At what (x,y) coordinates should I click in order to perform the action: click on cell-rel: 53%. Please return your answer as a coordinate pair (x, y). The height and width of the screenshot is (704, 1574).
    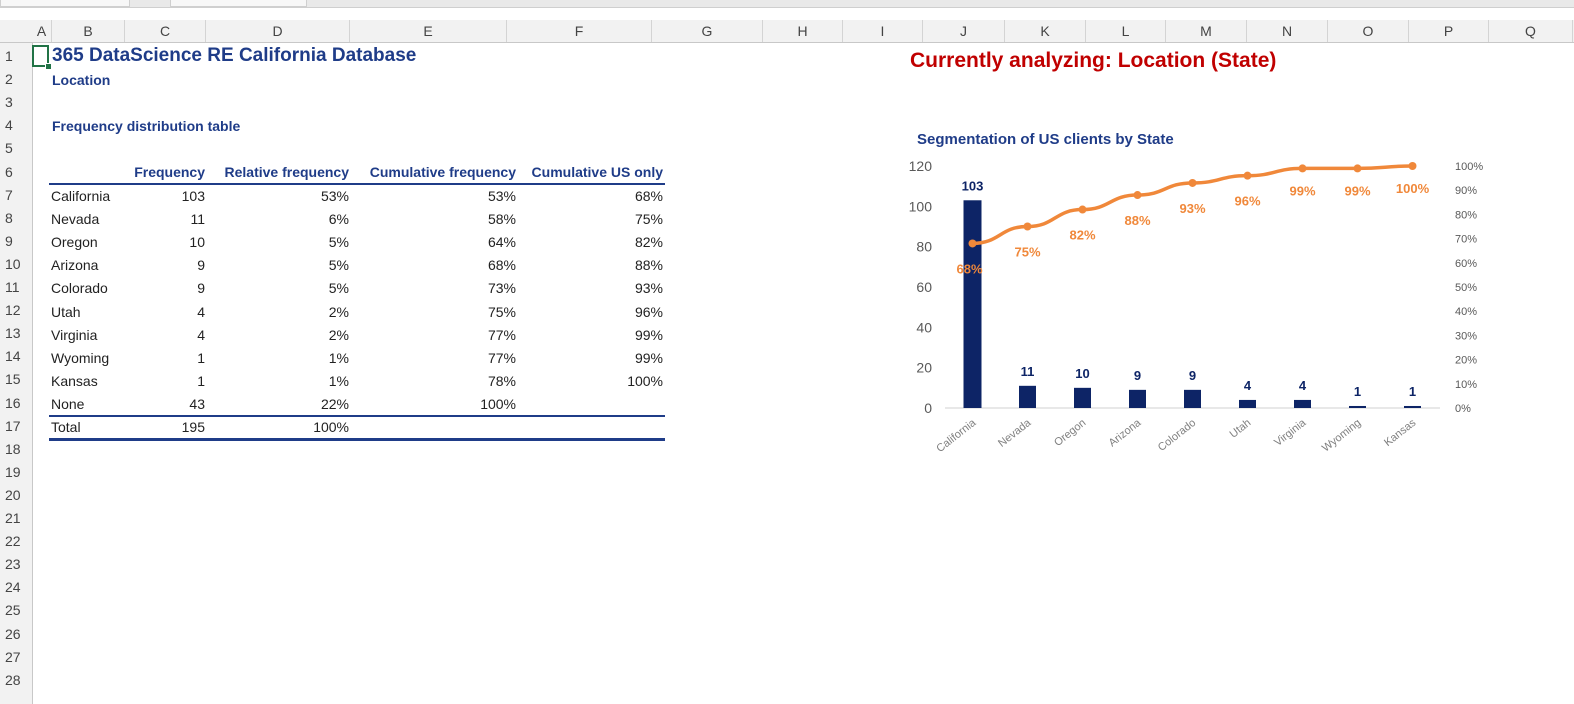
    Looking at the image, I should click on (334, 196).